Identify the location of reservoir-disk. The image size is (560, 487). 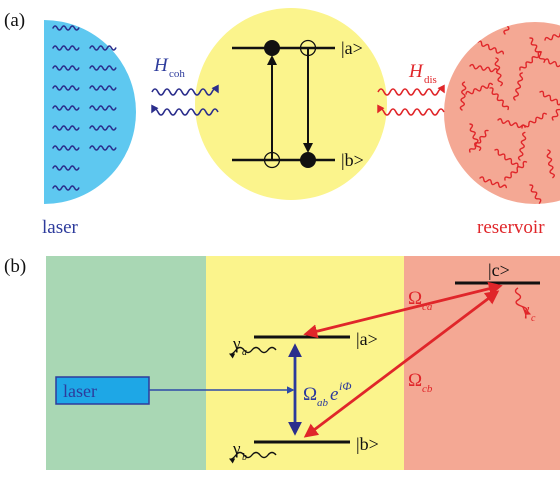
(502, 113).